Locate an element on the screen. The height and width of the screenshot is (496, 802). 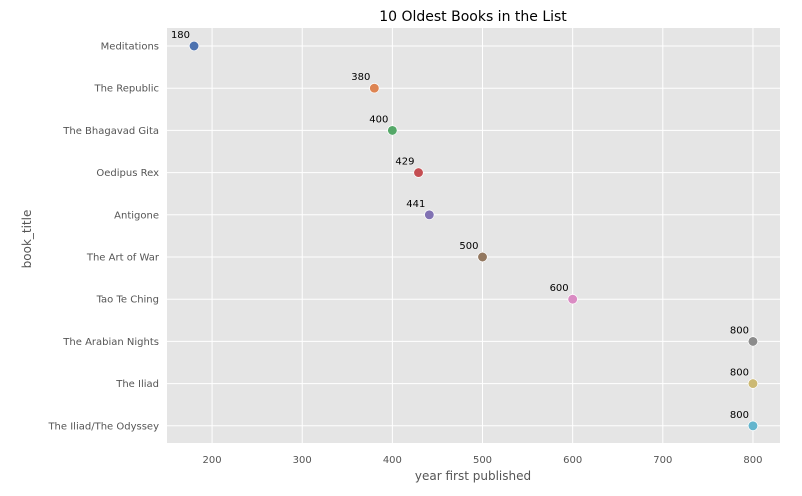
data-label: 500 is located at coordinates (468, 246).